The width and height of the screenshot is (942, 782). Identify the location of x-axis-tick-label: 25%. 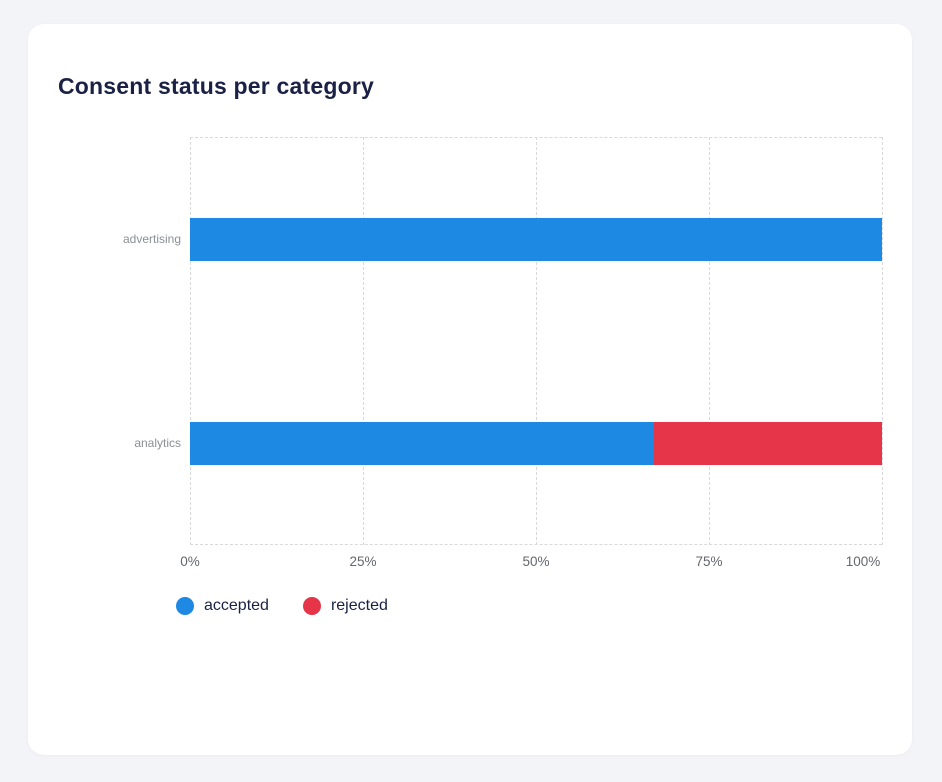
(363, 561).